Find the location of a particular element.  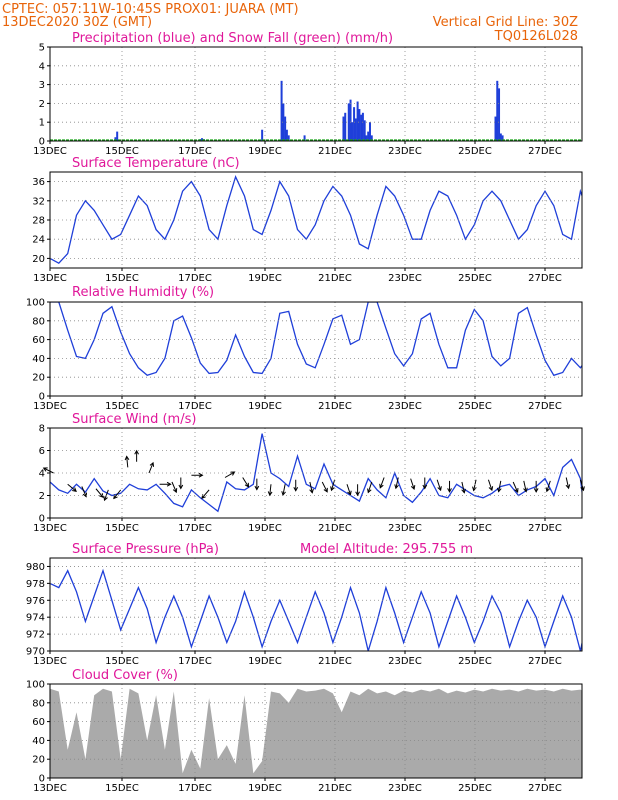

humidity-ytick-label: 80 is located at coordinates (38, 321).